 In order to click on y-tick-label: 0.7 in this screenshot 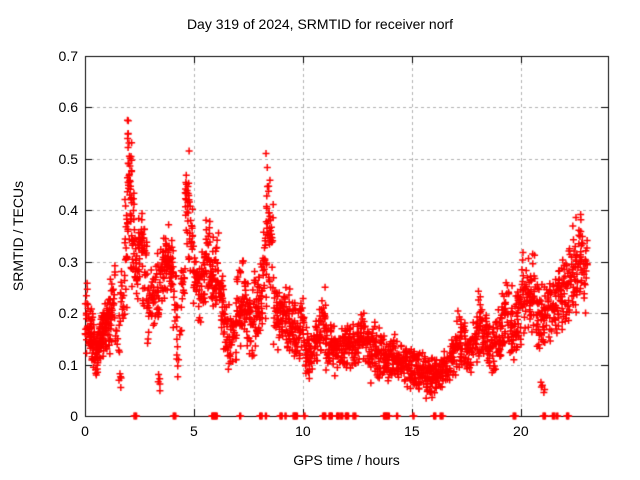, I will do `click(68, 56)`.